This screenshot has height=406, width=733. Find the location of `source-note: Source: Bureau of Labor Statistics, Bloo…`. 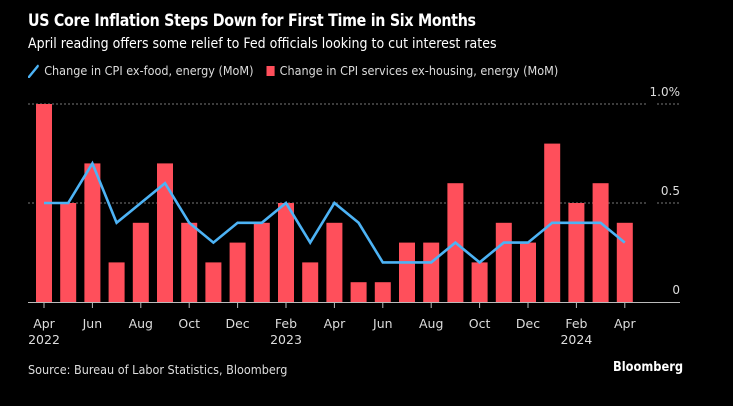

source-note: Source: Bureau of Labor Statistics, Bloo… is located at coordinates (158, 369).